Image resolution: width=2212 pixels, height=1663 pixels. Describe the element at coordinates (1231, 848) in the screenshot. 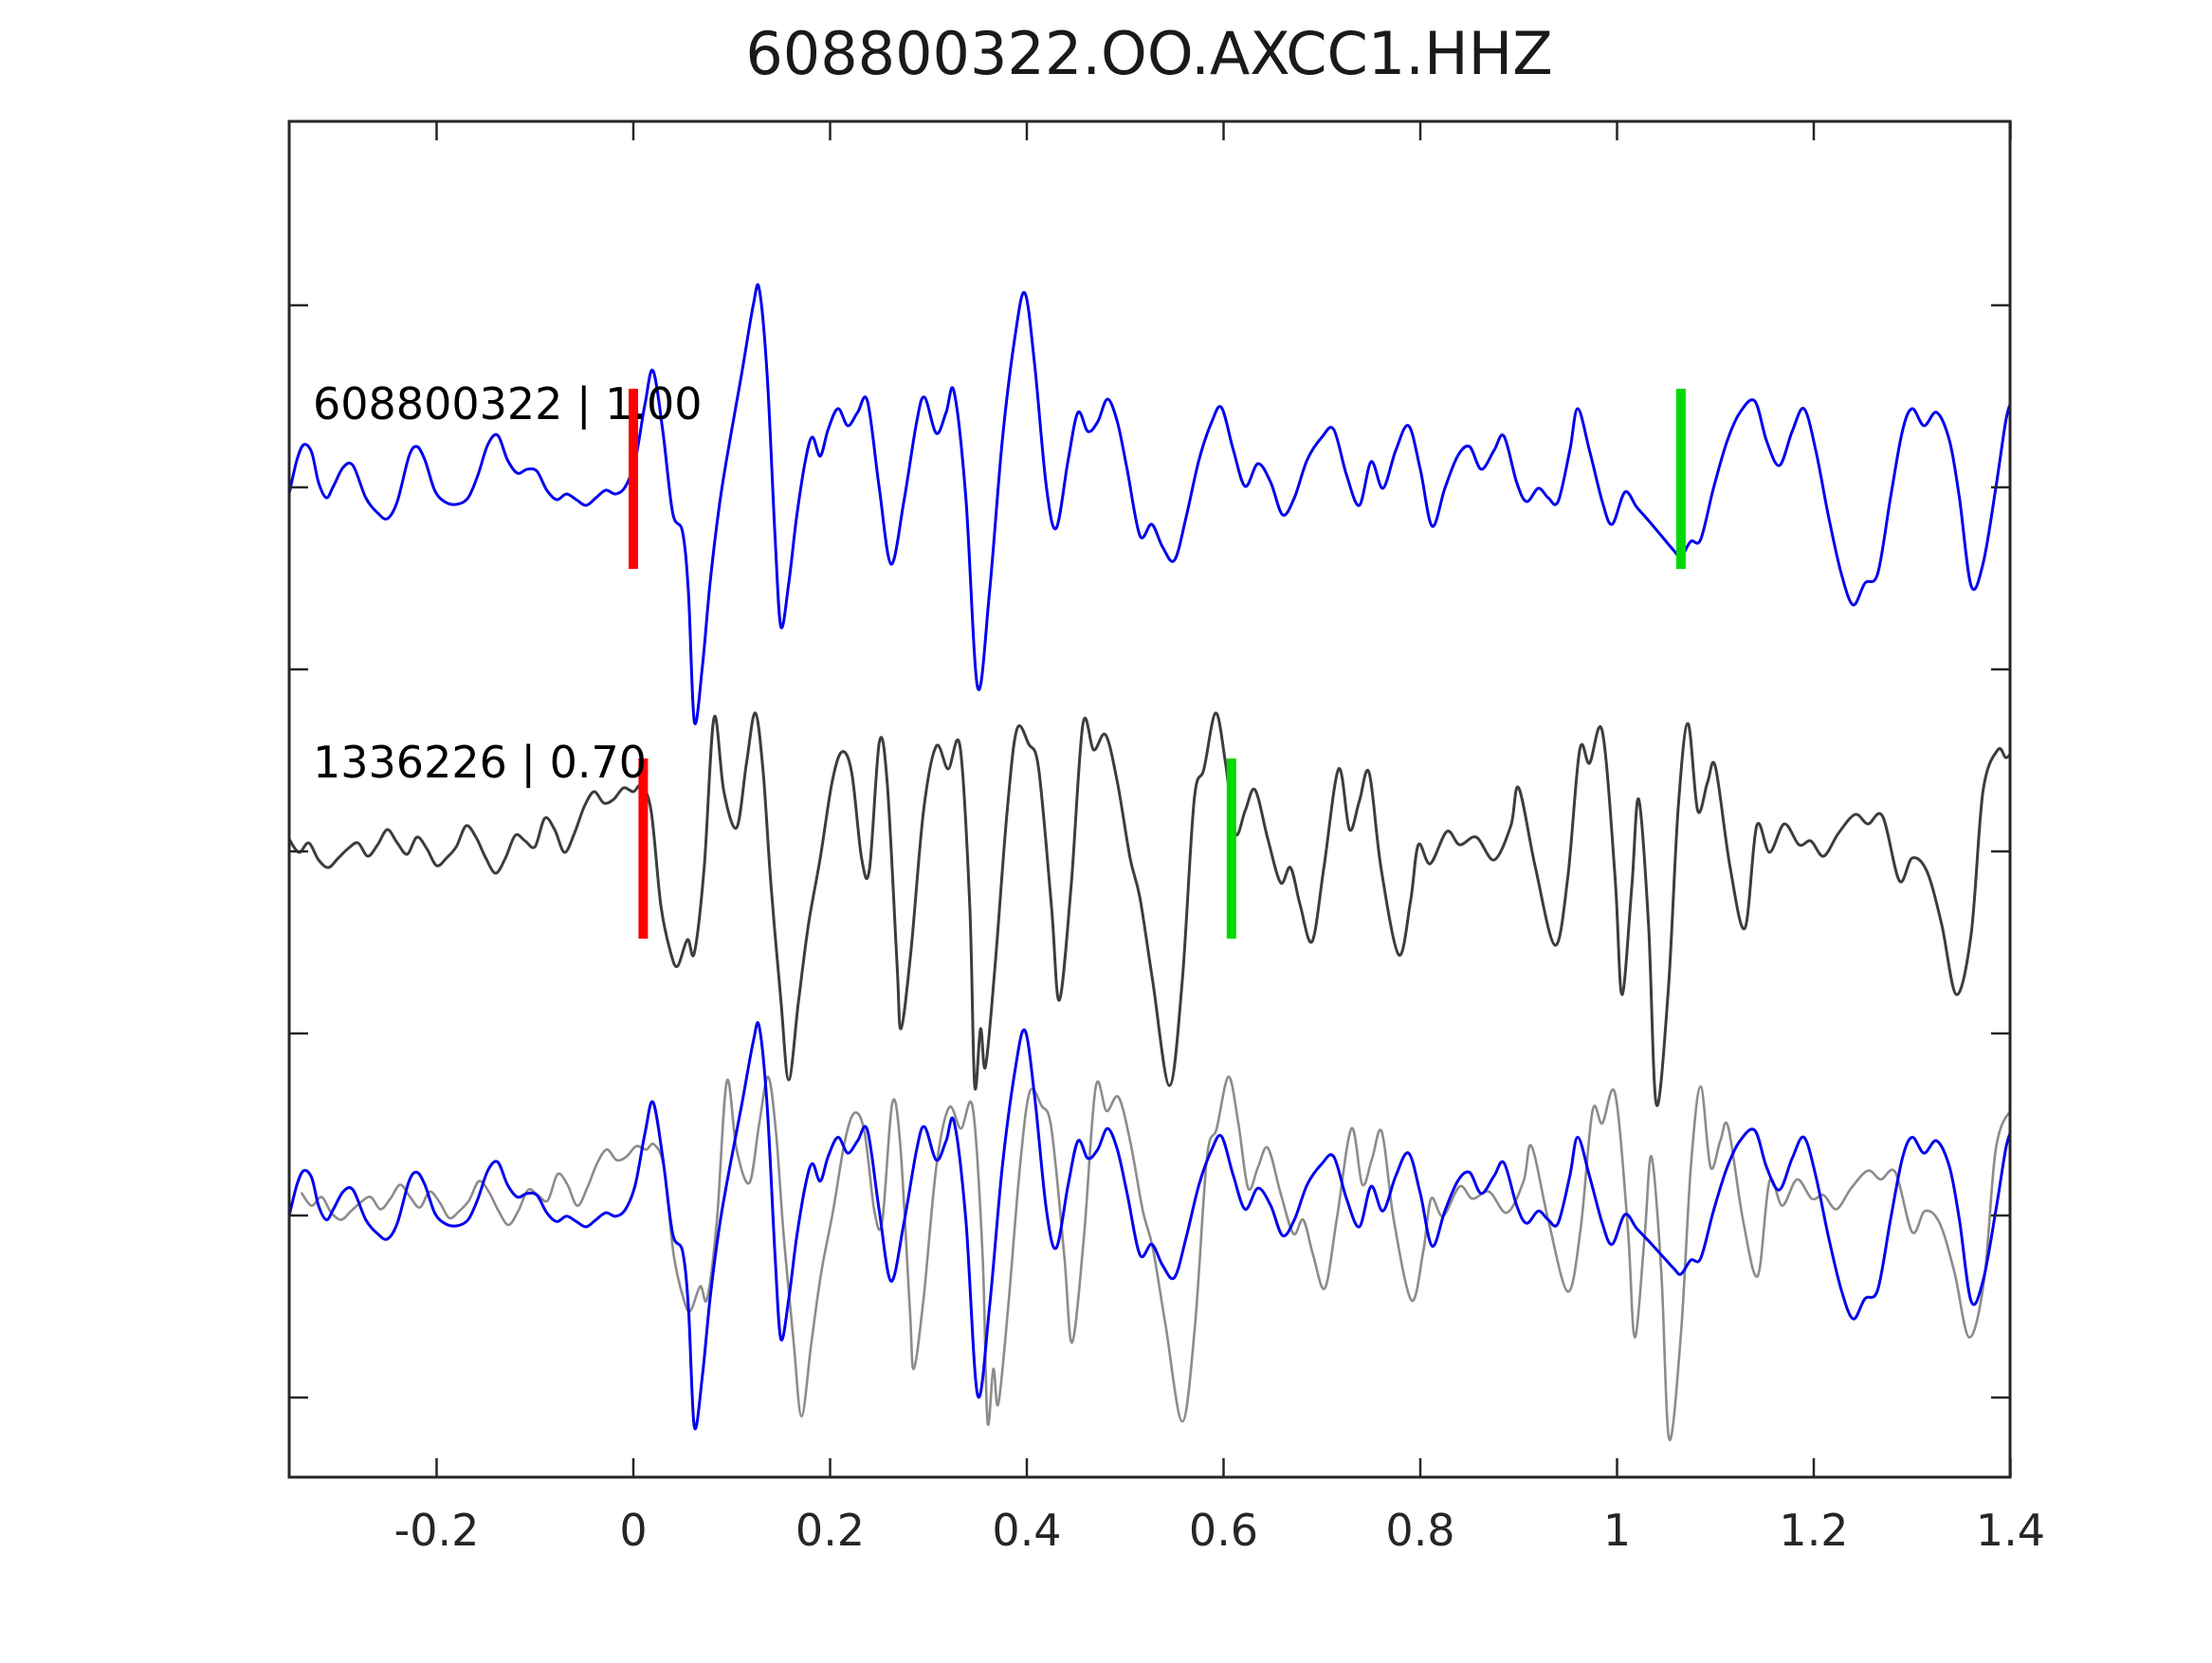

I see `pick-marker-green-template` at that location.